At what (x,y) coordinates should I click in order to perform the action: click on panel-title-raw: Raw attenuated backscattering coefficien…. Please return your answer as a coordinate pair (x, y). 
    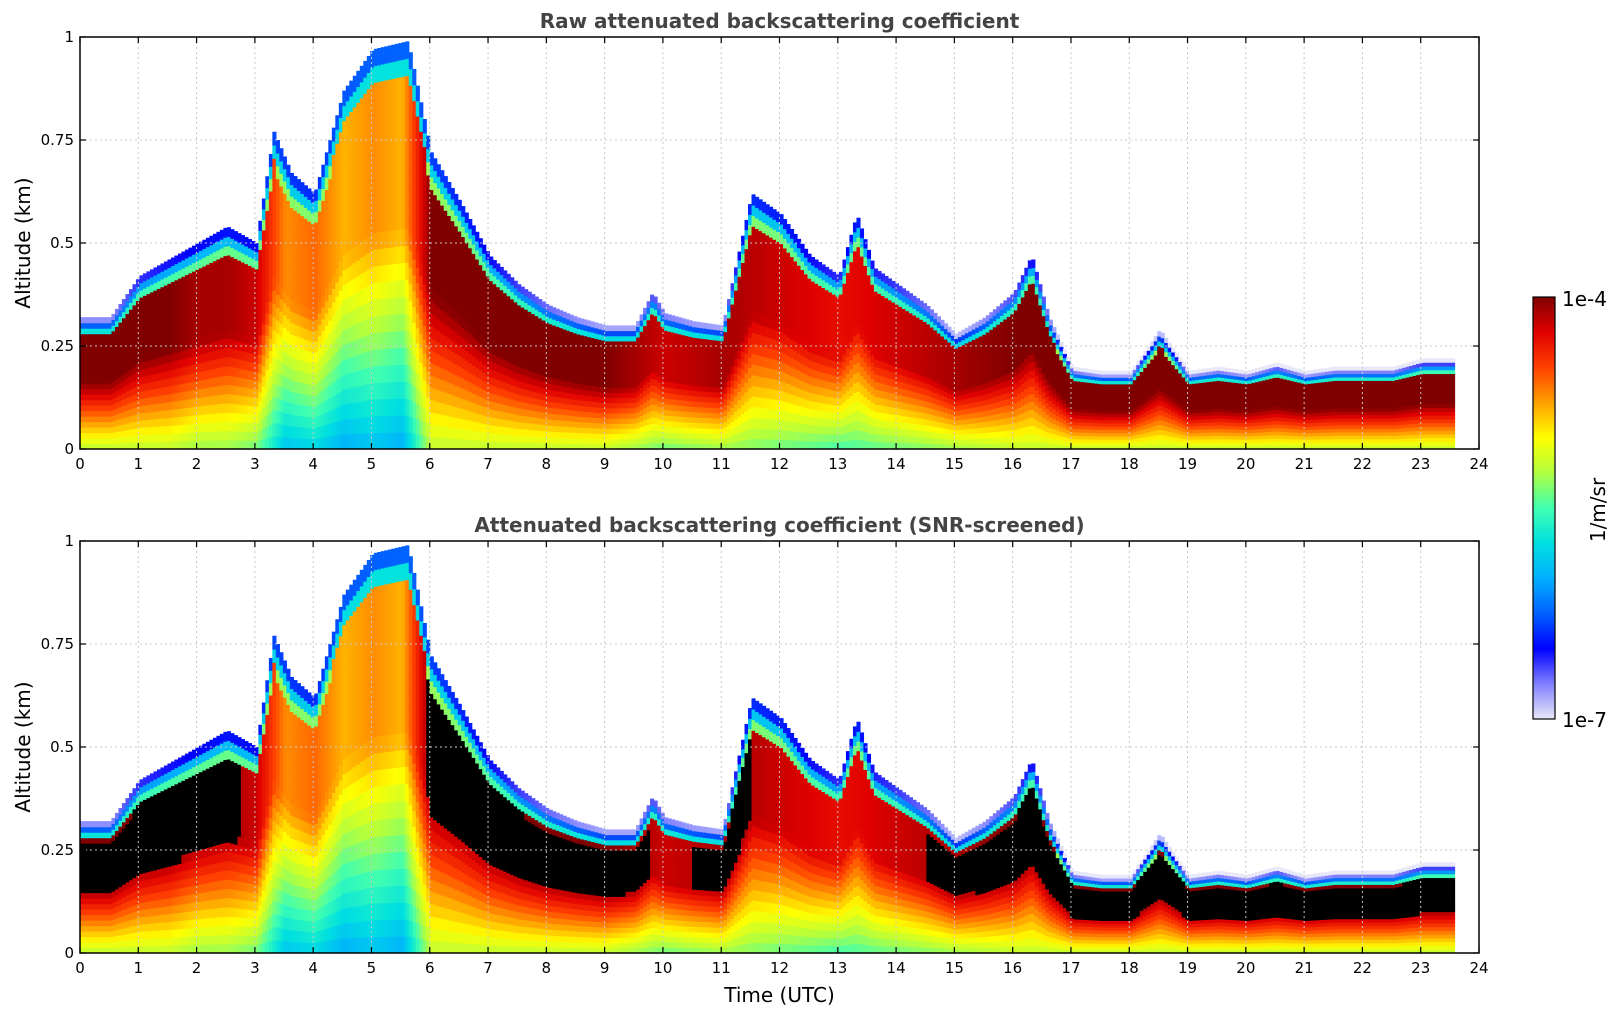
    Looking at the image, I should click on (780, 21).